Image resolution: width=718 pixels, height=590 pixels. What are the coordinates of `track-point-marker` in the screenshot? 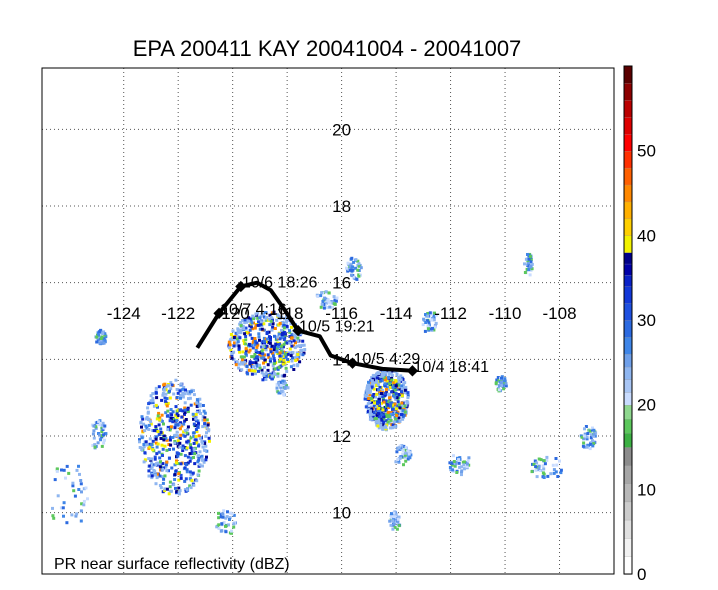 It's located at (241, 286).